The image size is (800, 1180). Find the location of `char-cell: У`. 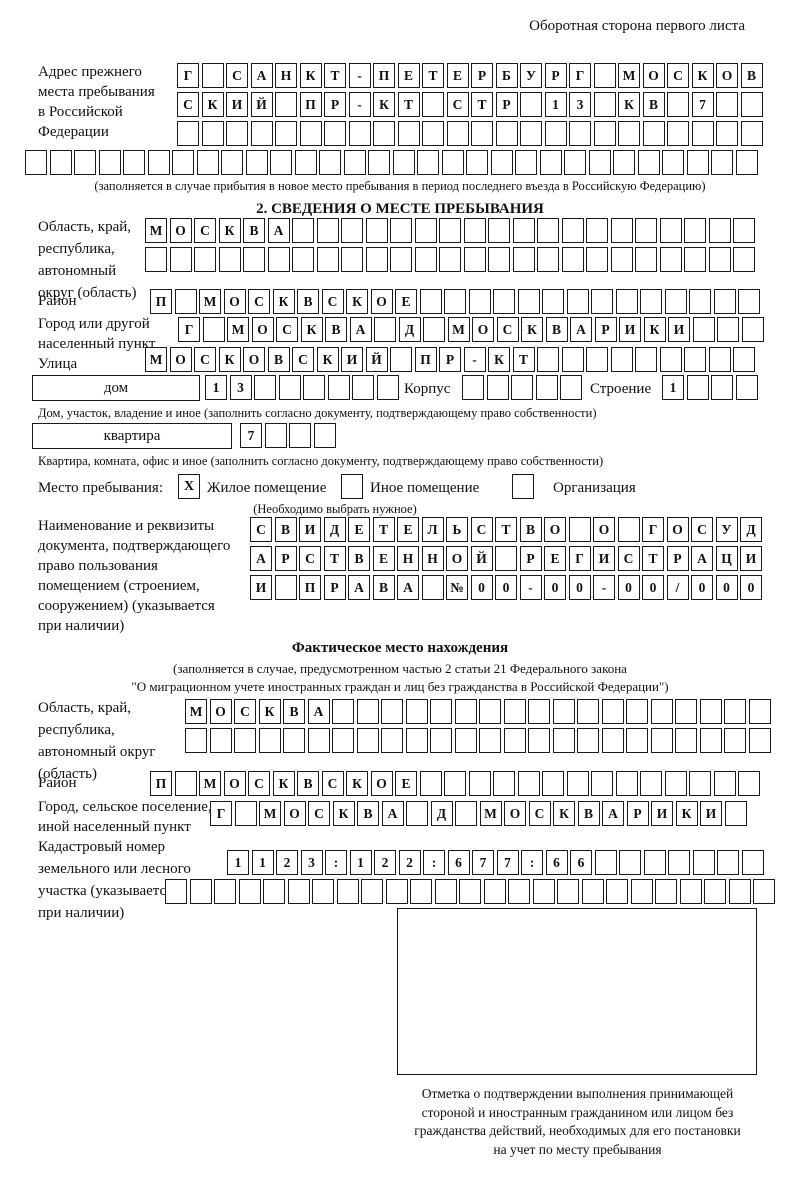

char-cell: У is located at coordinates (531, 75).